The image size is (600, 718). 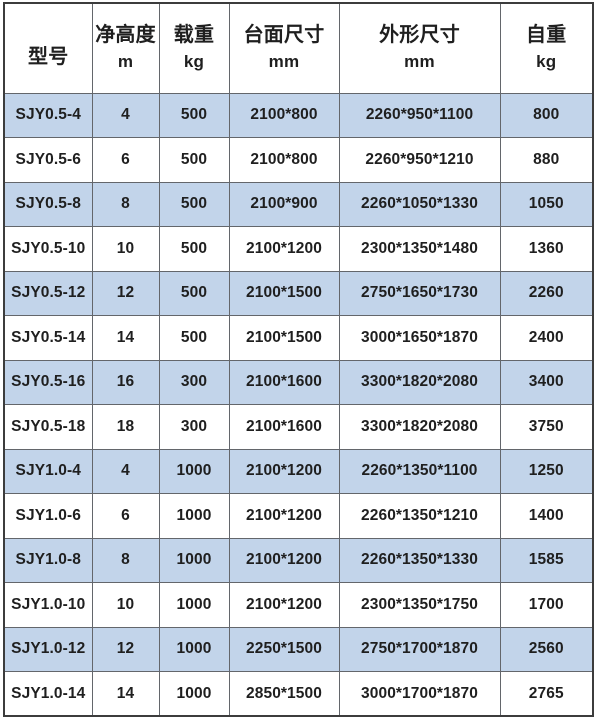 I want to click on cell-outer: 3000*1650*1870, so click(x=419, y=338).